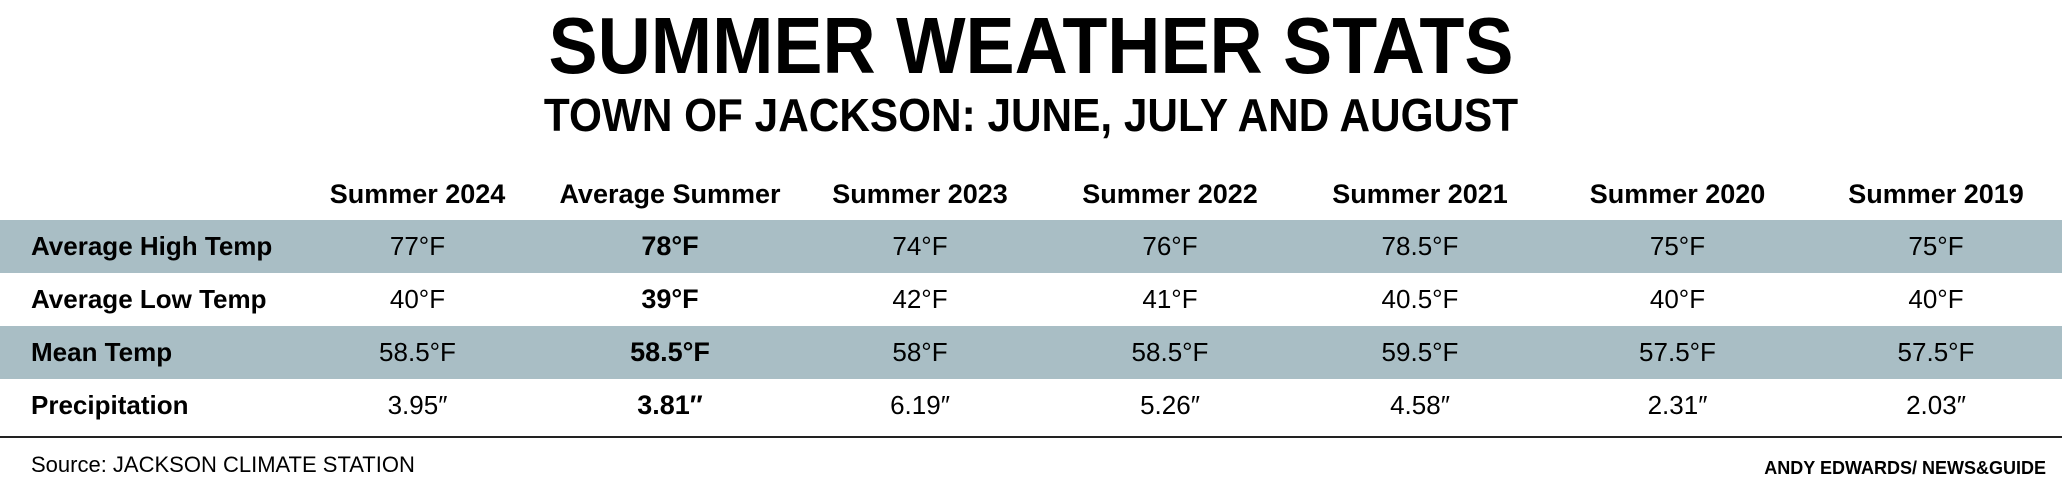 The image size is (2062, 500). Describe the element at coordinates (1031, 45) in the screenshot. I see `chart-title: SUMMER WEATHER STATS` at that location.